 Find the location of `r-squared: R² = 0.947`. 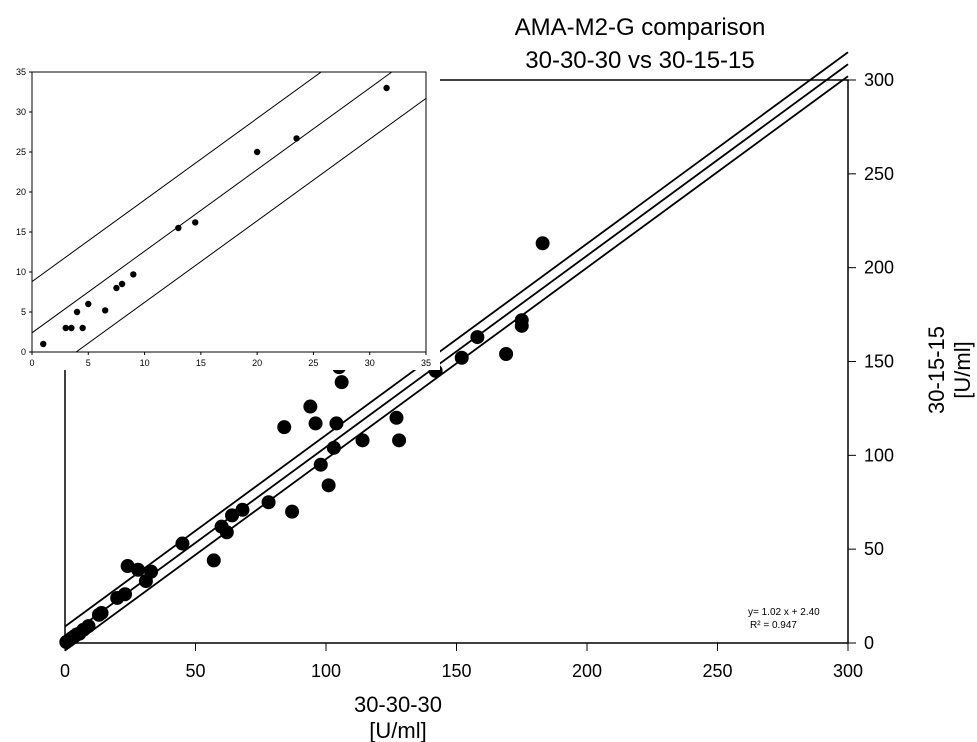

r-squared: R² = 0.947 is located at coordinates (773, 625).